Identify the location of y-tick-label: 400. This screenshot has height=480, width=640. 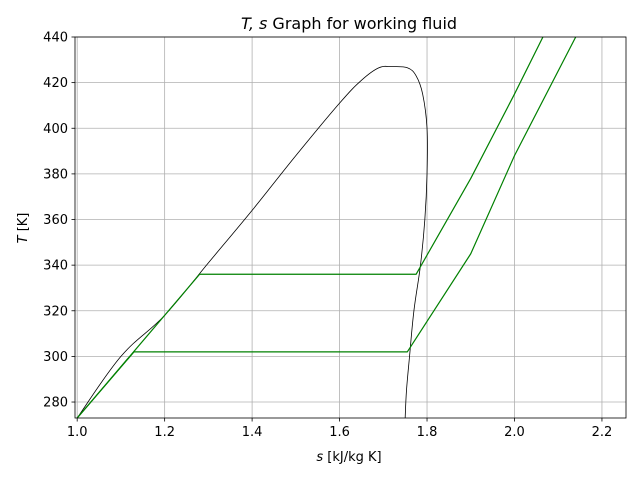
(55, 129).